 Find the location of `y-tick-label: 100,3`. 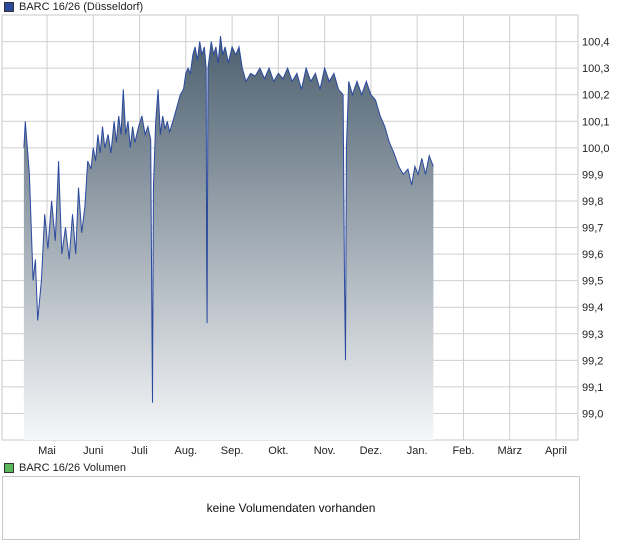

y-tick-label: 100,3 is located at coordinates (596, 69).